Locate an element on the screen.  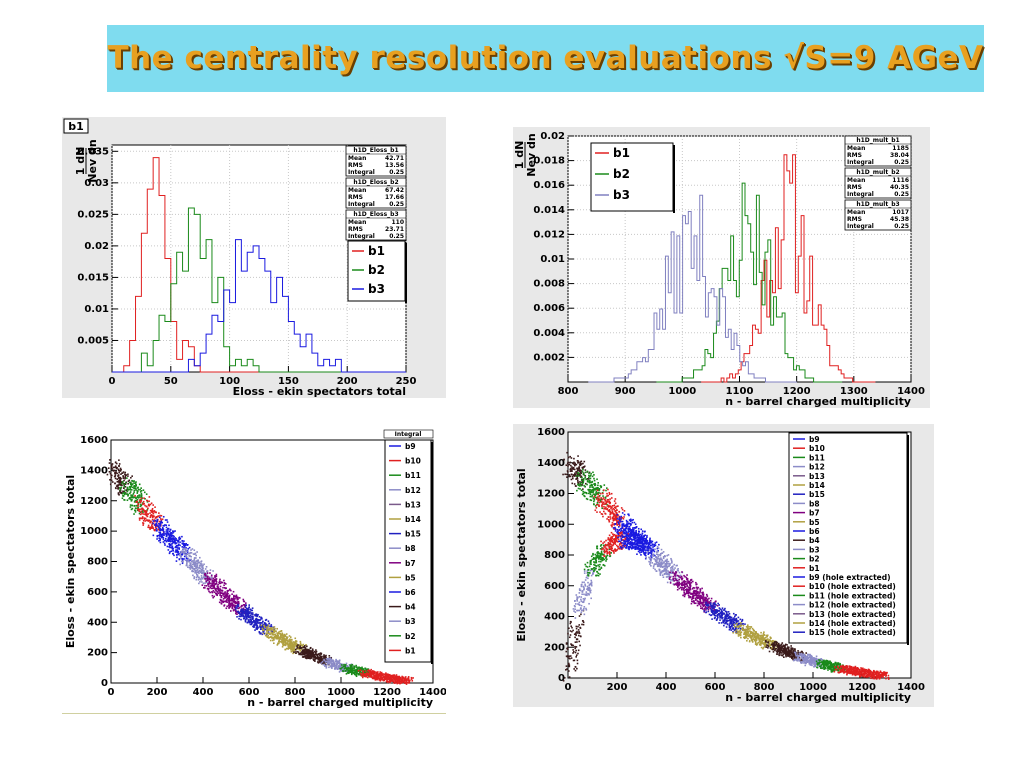
legend-entry-label: b1 is located at coordinates (621, 153).